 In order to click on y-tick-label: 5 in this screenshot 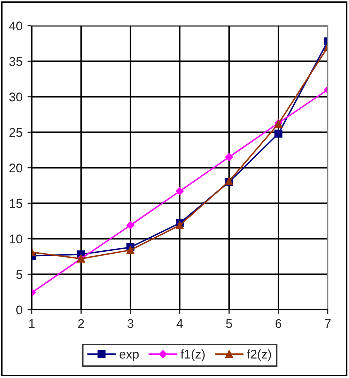, I will do `click(19, 275)`.